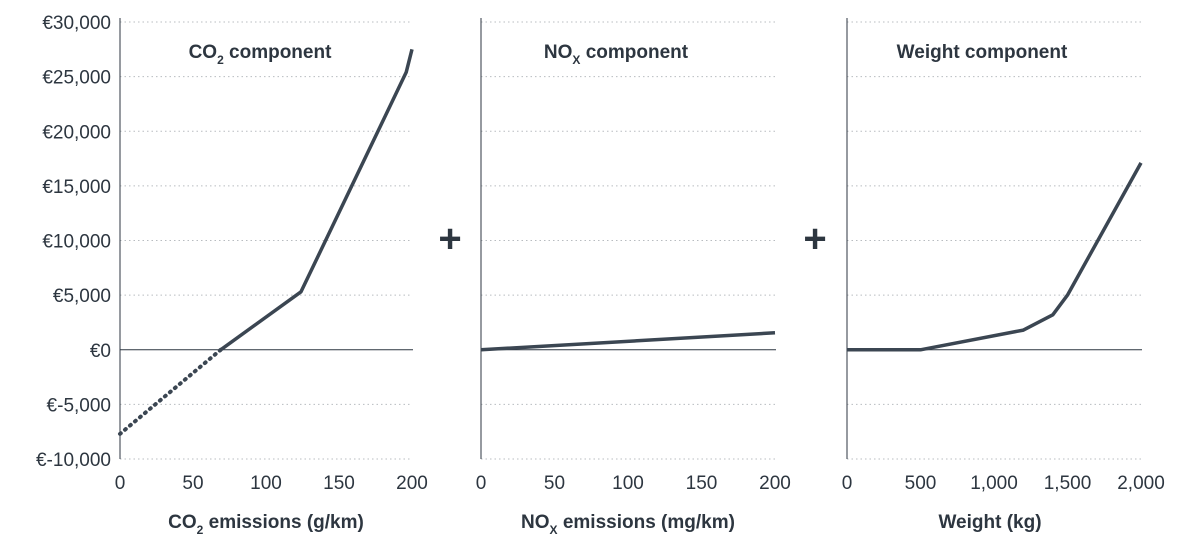 Image resolution: width=1189 pixels, height=541 pixels. Describe the element at coordinates (702, 483) in the screenshot. I see `panel-2-x-tick-label: 150` at that location.